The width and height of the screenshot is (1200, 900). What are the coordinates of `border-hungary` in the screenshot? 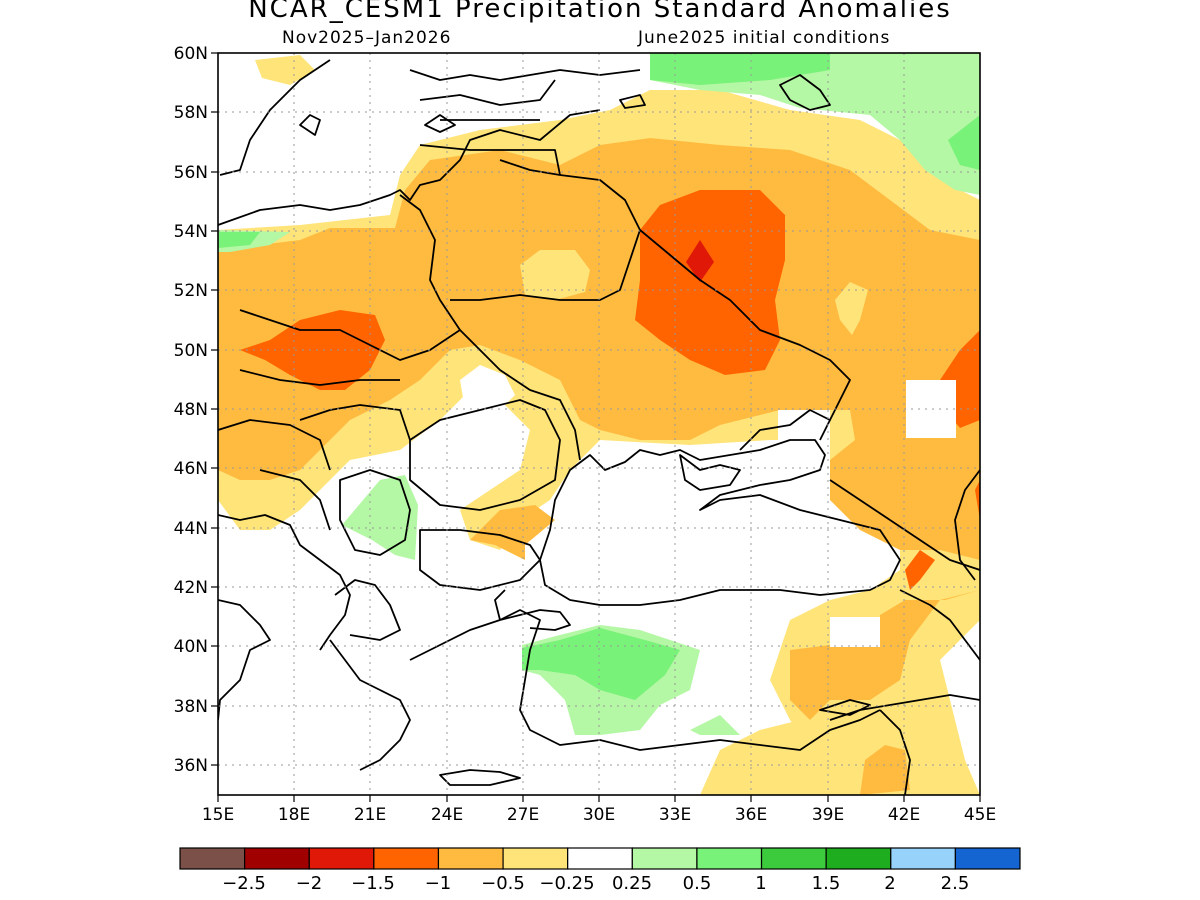 It's located at (355, 422).